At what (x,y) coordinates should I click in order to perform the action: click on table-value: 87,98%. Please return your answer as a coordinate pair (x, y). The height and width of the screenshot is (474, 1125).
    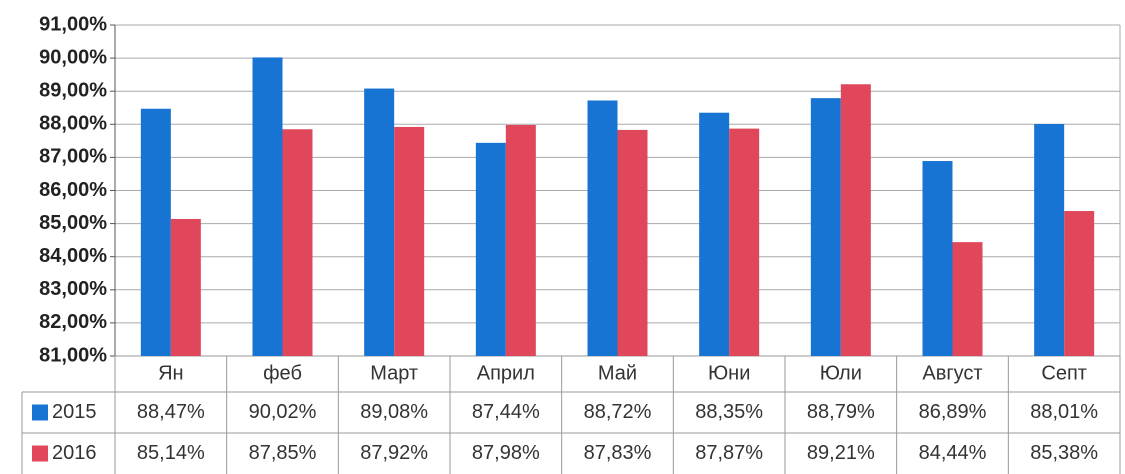
    Looking at the image, I should click on (506, 453).